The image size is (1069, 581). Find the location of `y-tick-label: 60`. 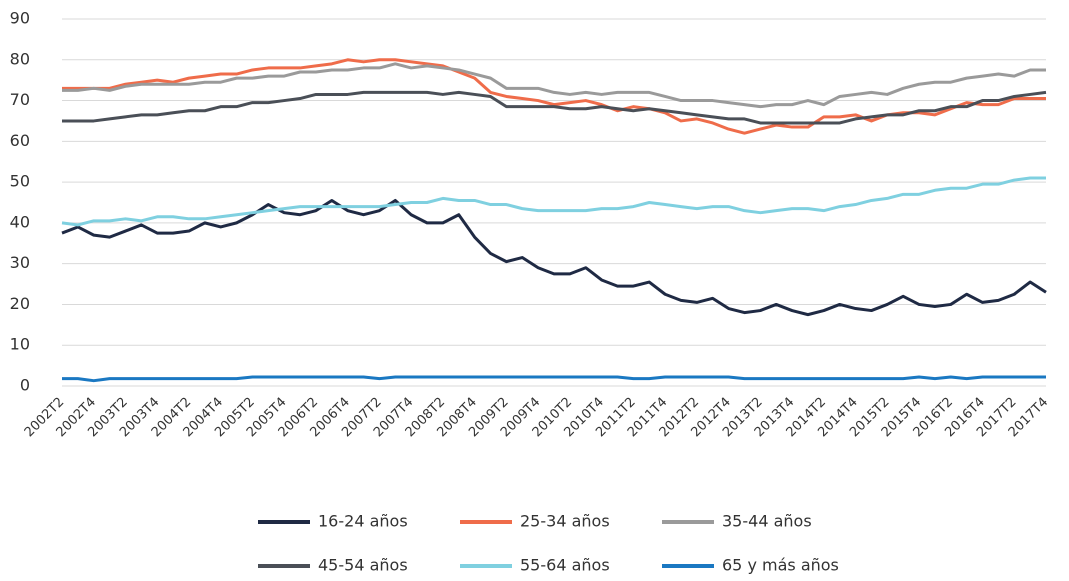

y-tick-label: 60 is located at coordinates (20, 140).